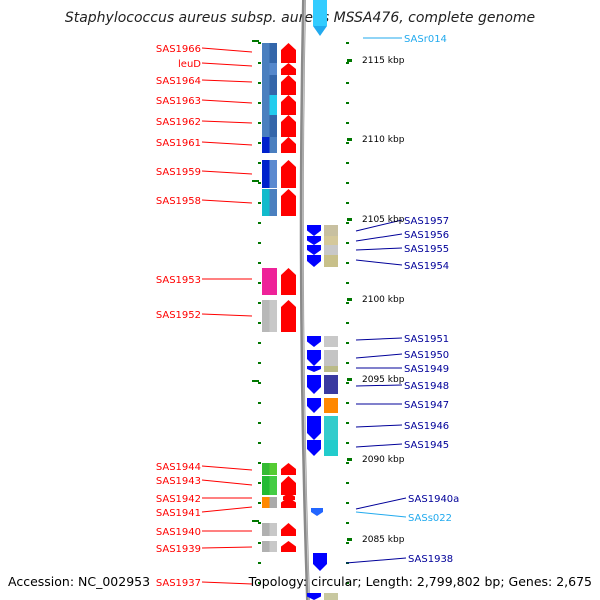 This screenshot has width=600, height=600. I want to click on right-gene-label: SAS1956, so click(426, 235).